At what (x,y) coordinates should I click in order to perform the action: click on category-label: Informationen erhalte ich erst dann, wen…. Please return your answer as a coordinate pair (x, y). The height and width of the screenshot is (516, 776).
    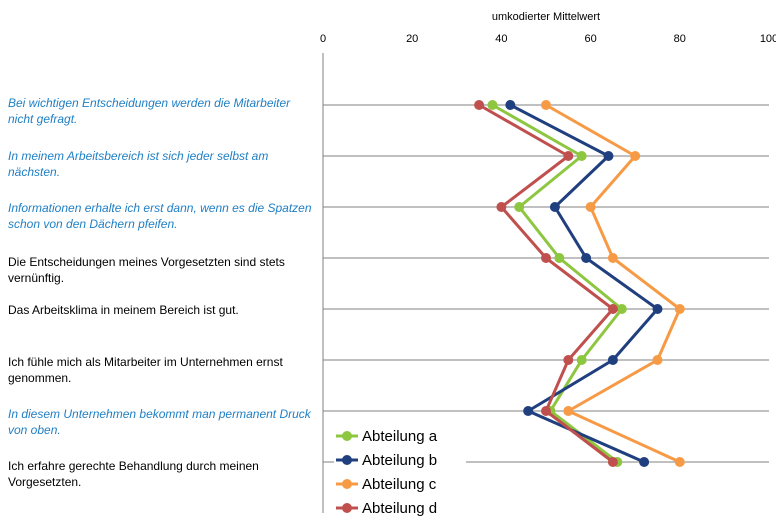
    Looking at the image, I should click on (160, 216).